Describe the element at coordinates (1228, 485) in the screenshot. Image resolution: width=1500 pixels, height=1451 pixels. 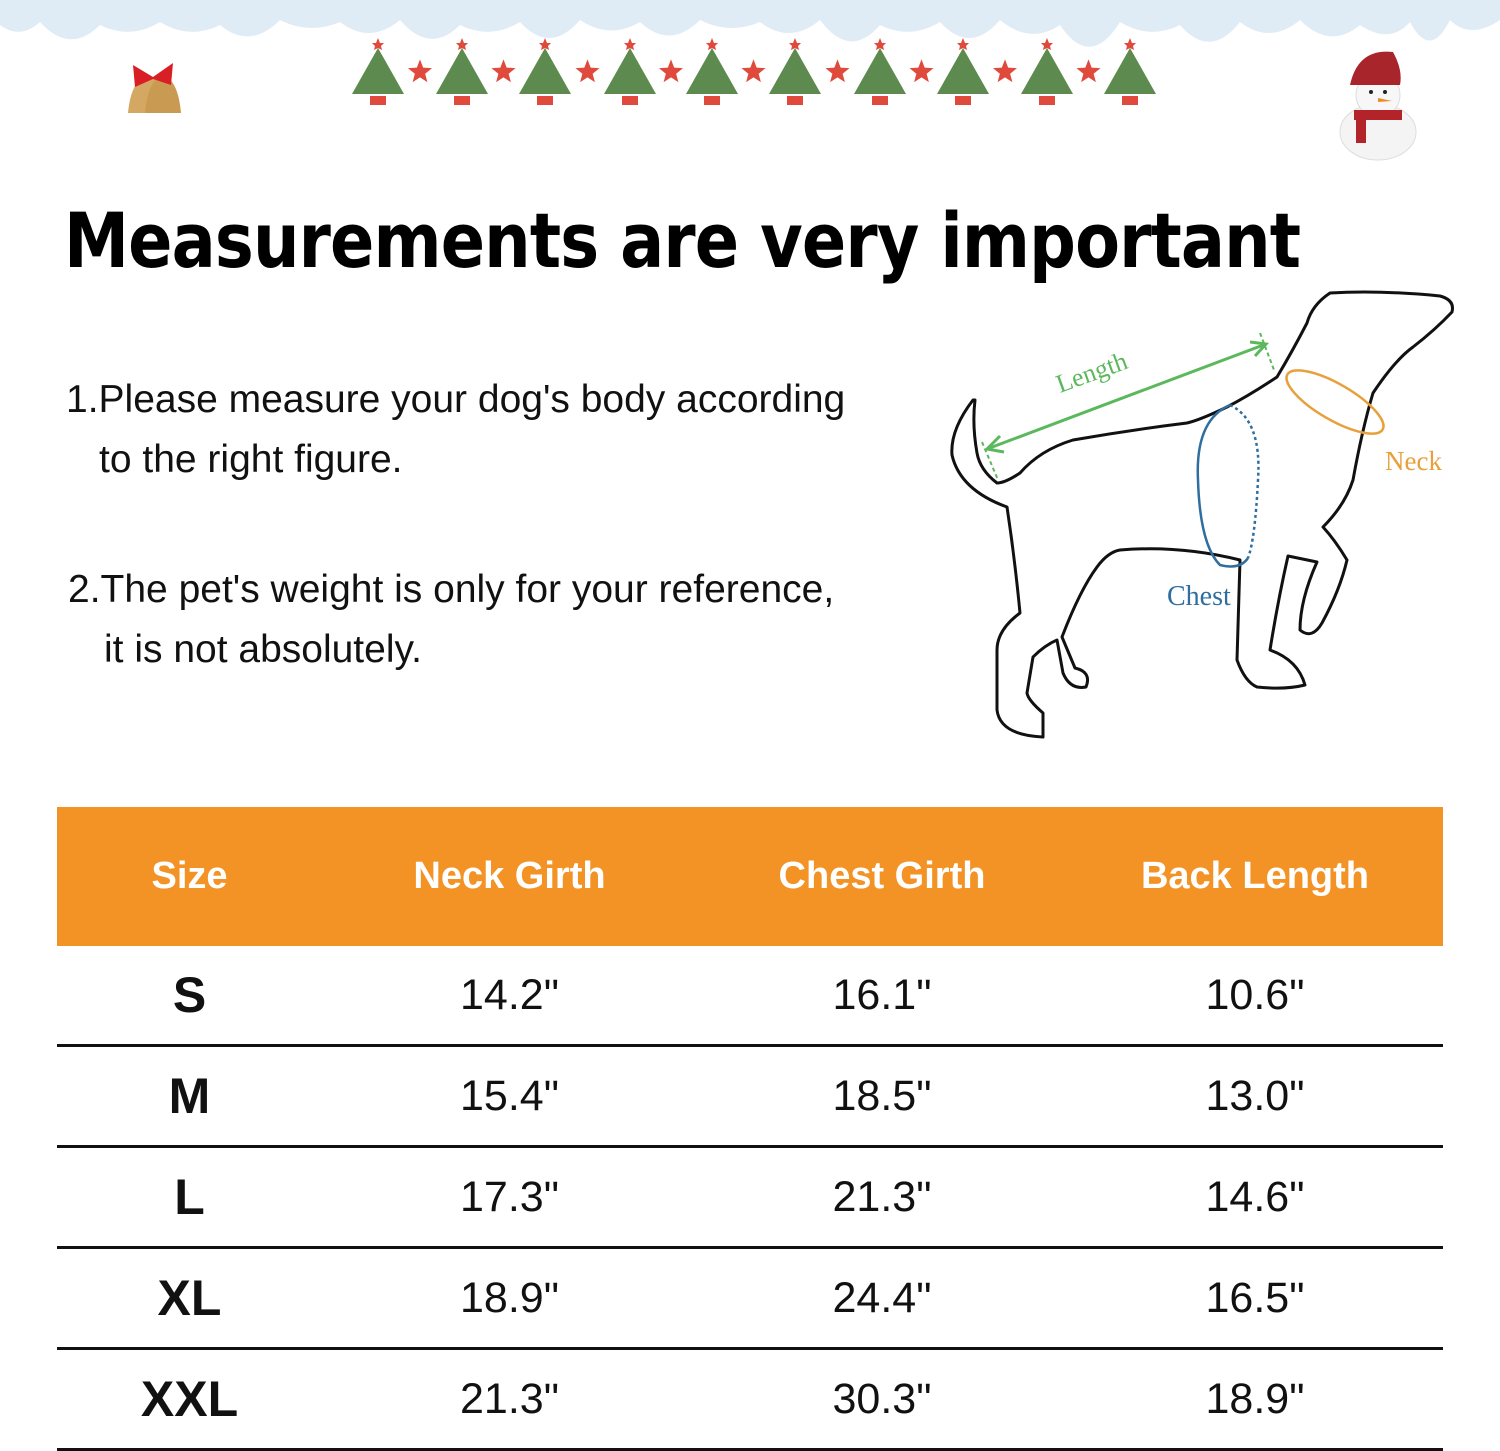
I see `chest-ring` at that location.